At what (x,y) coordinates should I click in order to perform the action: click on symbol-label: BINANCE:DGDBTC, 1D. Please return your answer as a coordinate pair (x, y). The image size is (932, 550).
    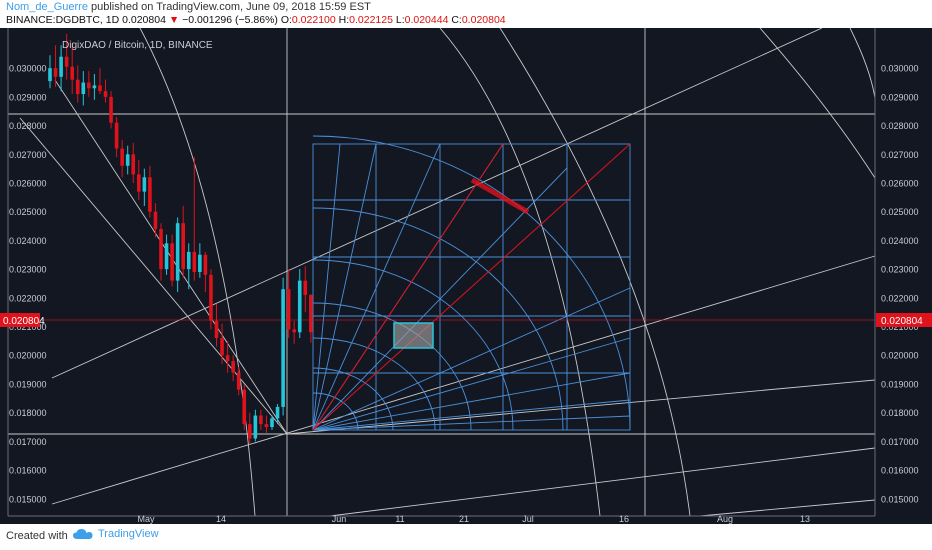
    Looking at the image, I should click on (63, 20).